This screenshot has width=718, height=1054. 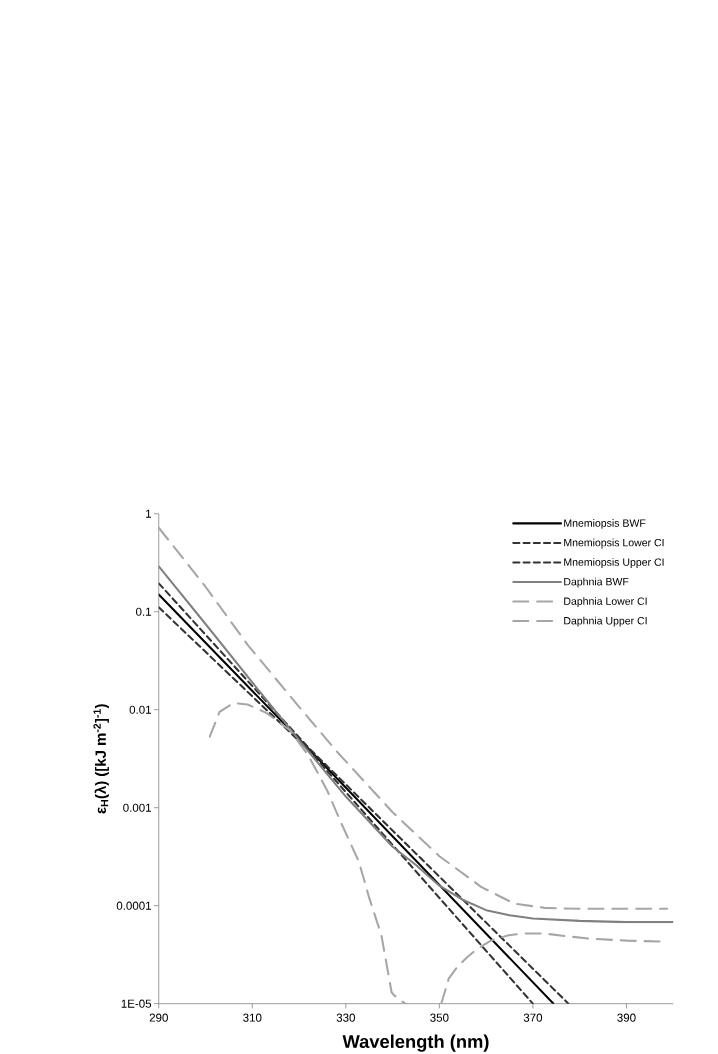 What do you see at coordinates (596, 582) in the screenshot?
I see `legend-label: Daphnia BWF` at bounding box center [596, 582].